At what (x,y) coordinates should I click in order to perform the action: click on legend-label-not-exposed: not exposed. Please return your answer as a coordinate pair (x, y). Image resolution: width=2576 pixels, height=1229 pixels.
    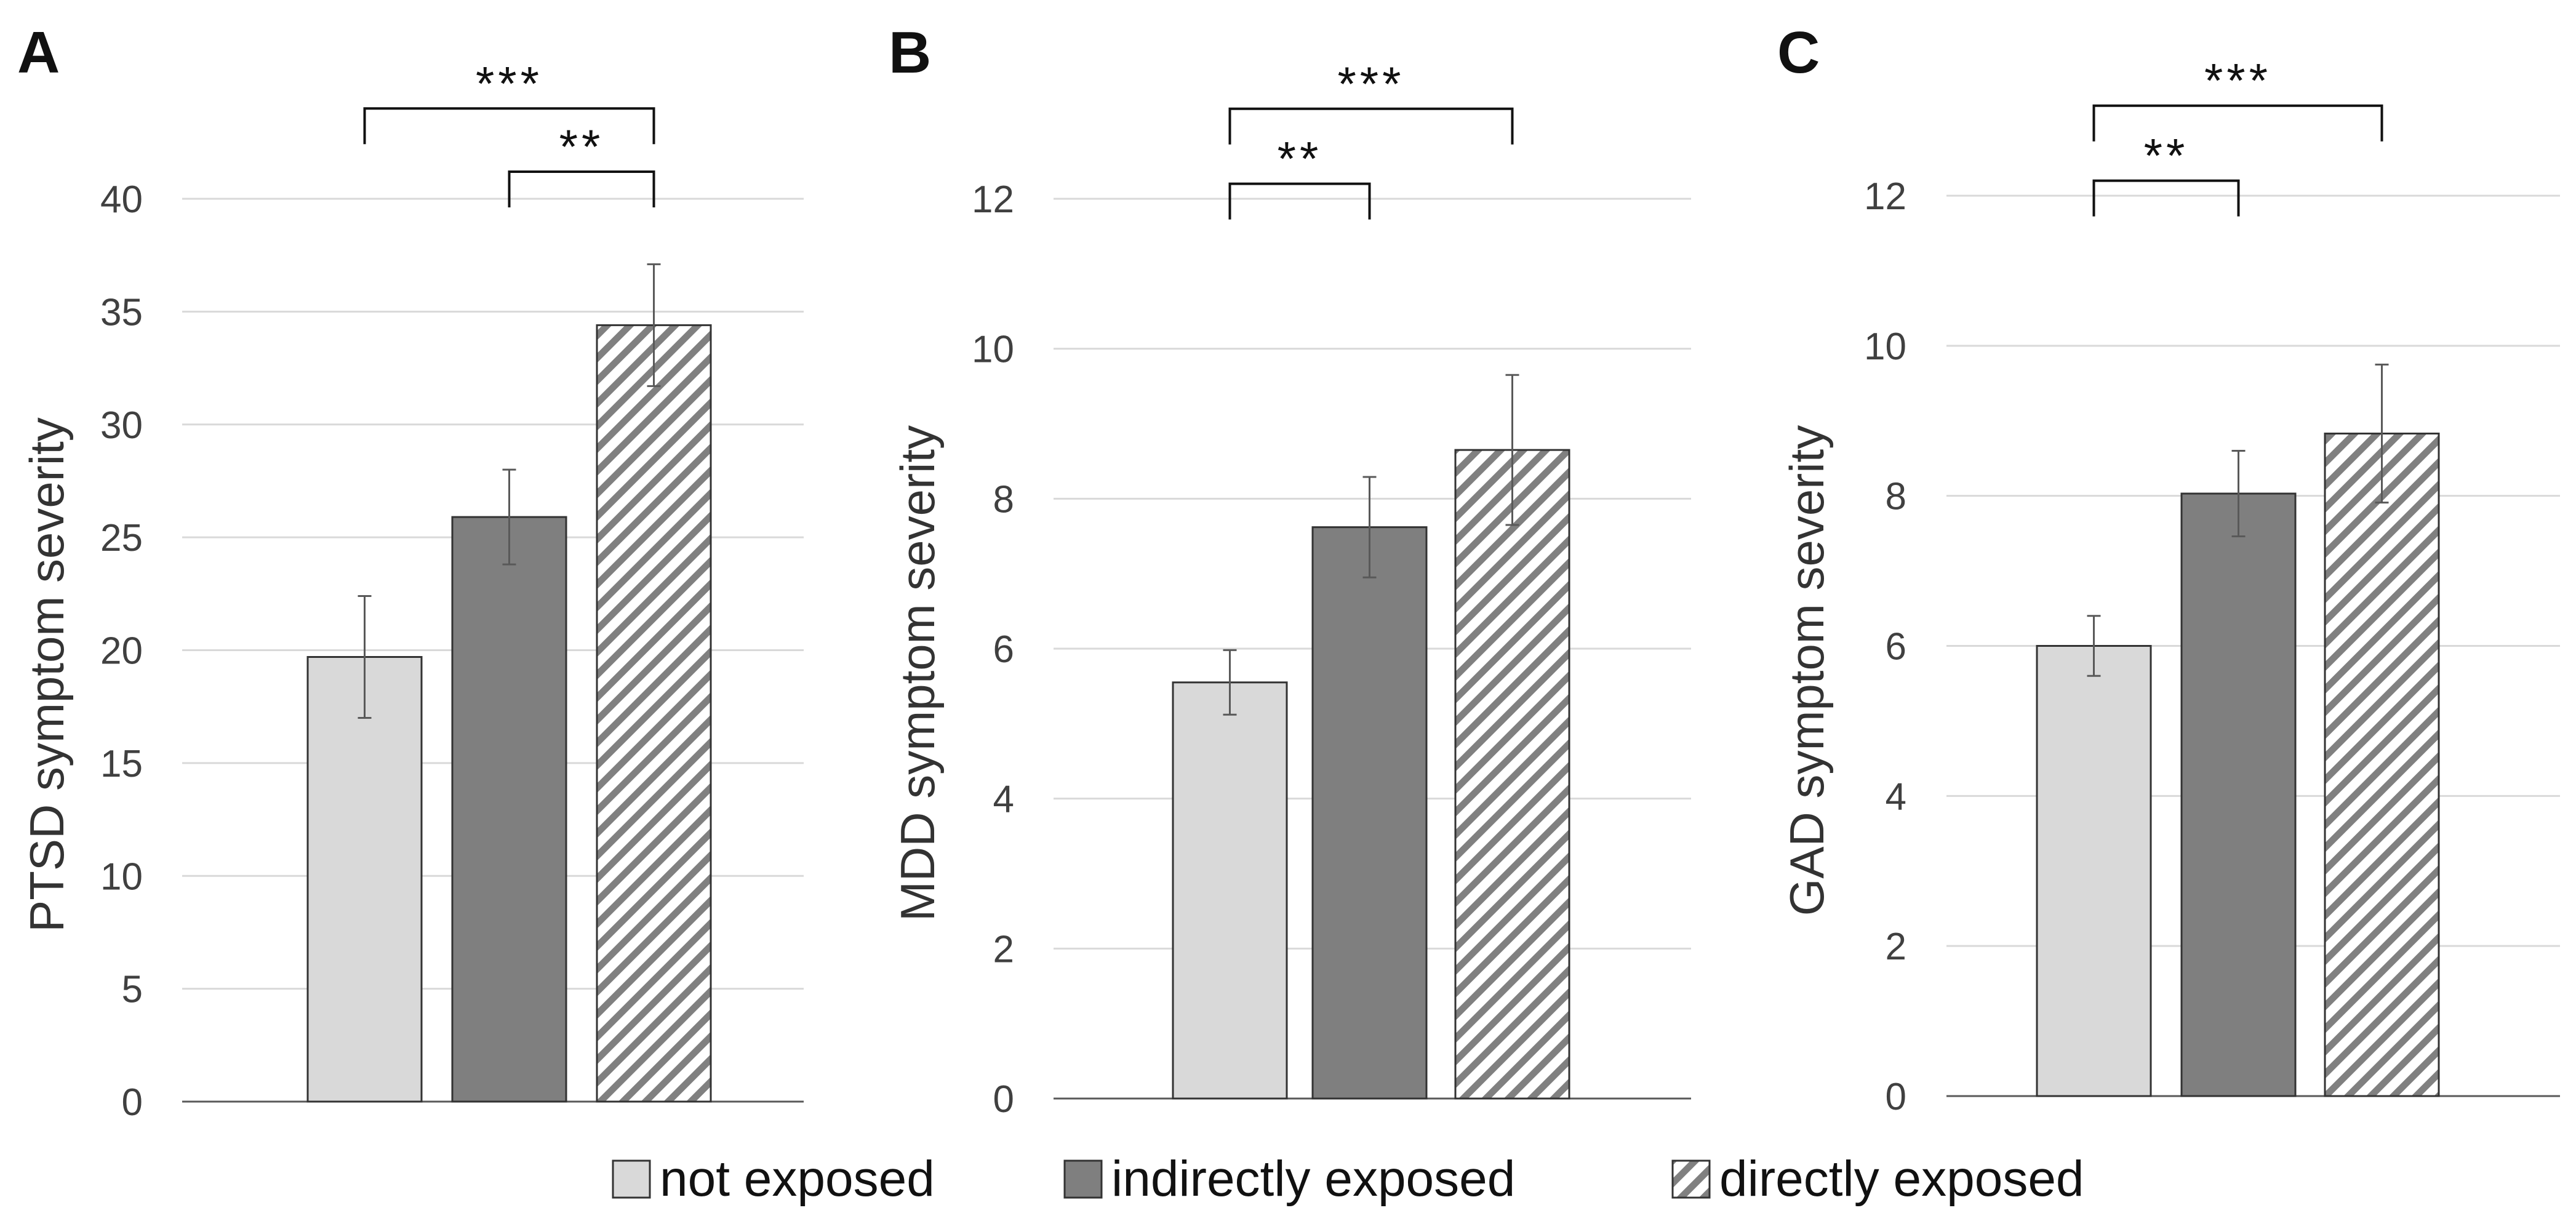
    Looking at the image, I should click on (797, 1179).